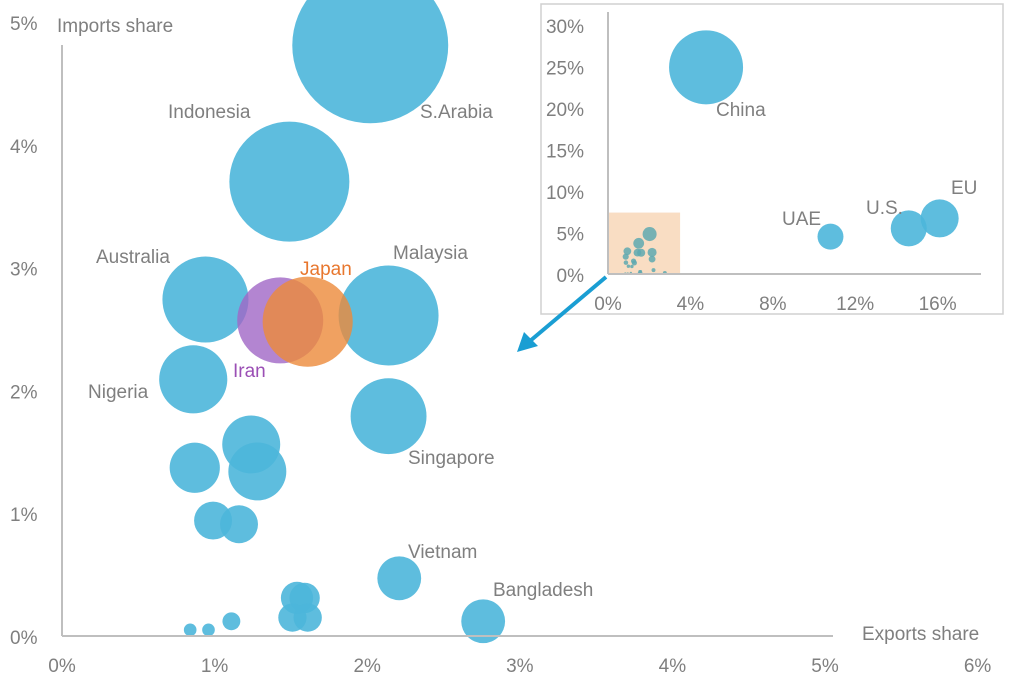 This screenshot has height=687, width=1017. I want to click on inset-y-tick-label: 20%, so click(565, 110).